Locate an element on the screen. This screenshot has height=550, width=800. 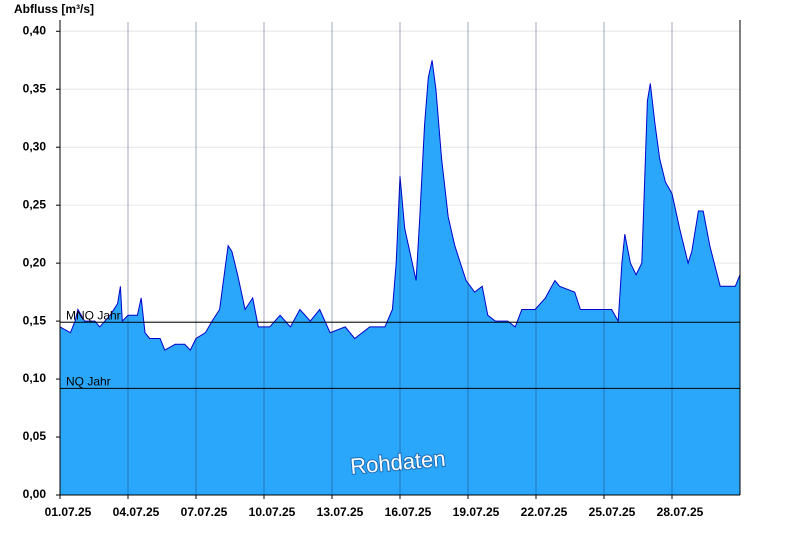
x-tick-label: 04.07.25 is located at coordinates (136, 512).